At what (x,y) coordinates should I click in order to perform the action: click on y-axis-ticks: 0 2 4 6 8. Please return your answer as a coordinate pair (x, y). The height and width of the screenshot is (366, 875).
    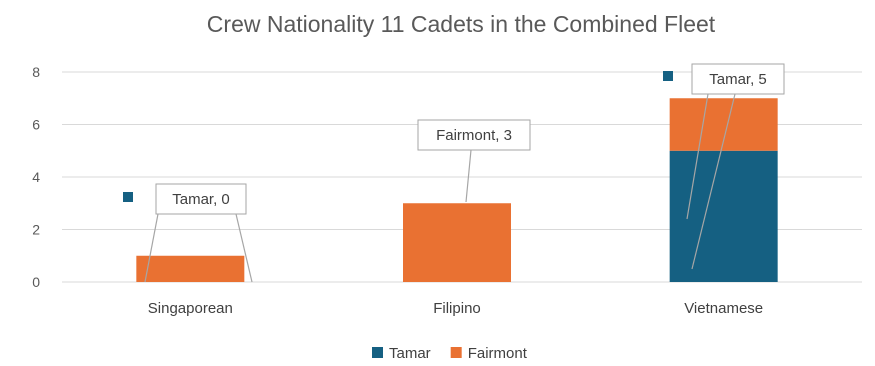
    Looking at the image, I should click on (36, 177).